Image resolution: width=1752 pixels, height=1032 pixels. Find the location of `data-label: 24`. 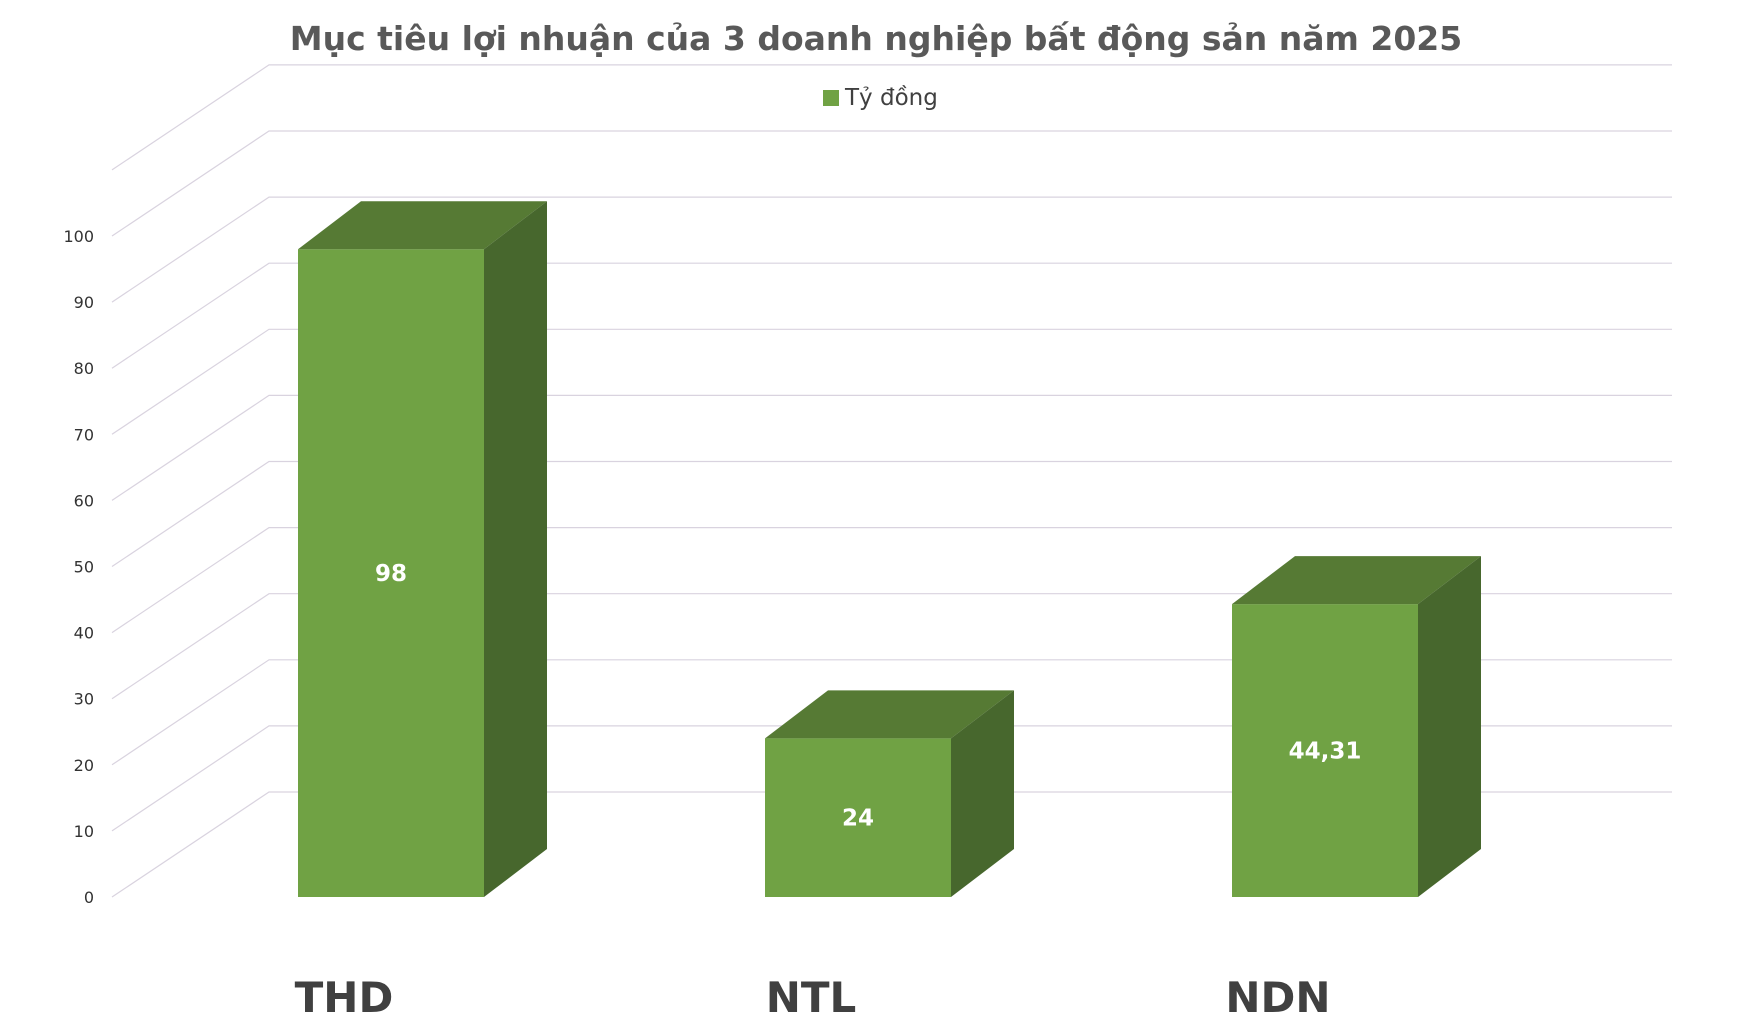

data-label: 24 is located at coordinates (858, 819).